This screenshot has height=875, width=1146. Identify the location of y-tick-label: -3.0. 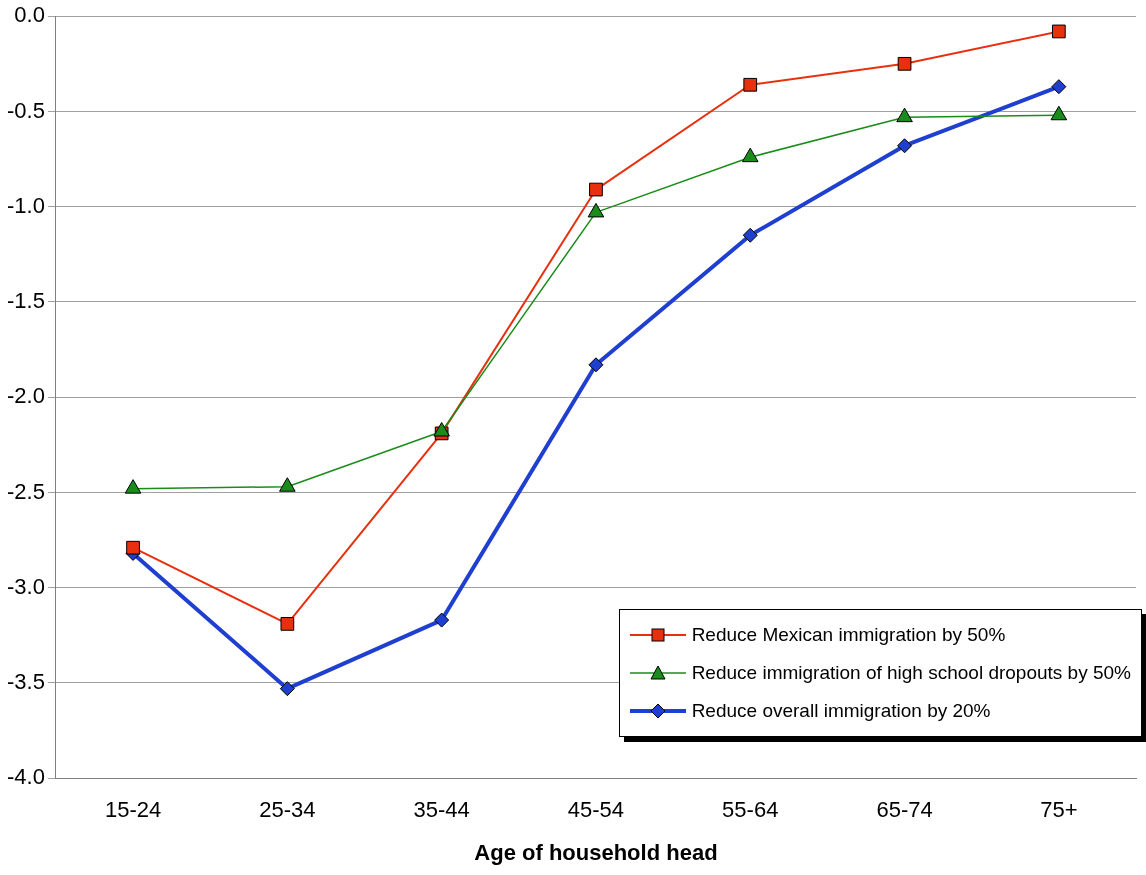
(25, 586).